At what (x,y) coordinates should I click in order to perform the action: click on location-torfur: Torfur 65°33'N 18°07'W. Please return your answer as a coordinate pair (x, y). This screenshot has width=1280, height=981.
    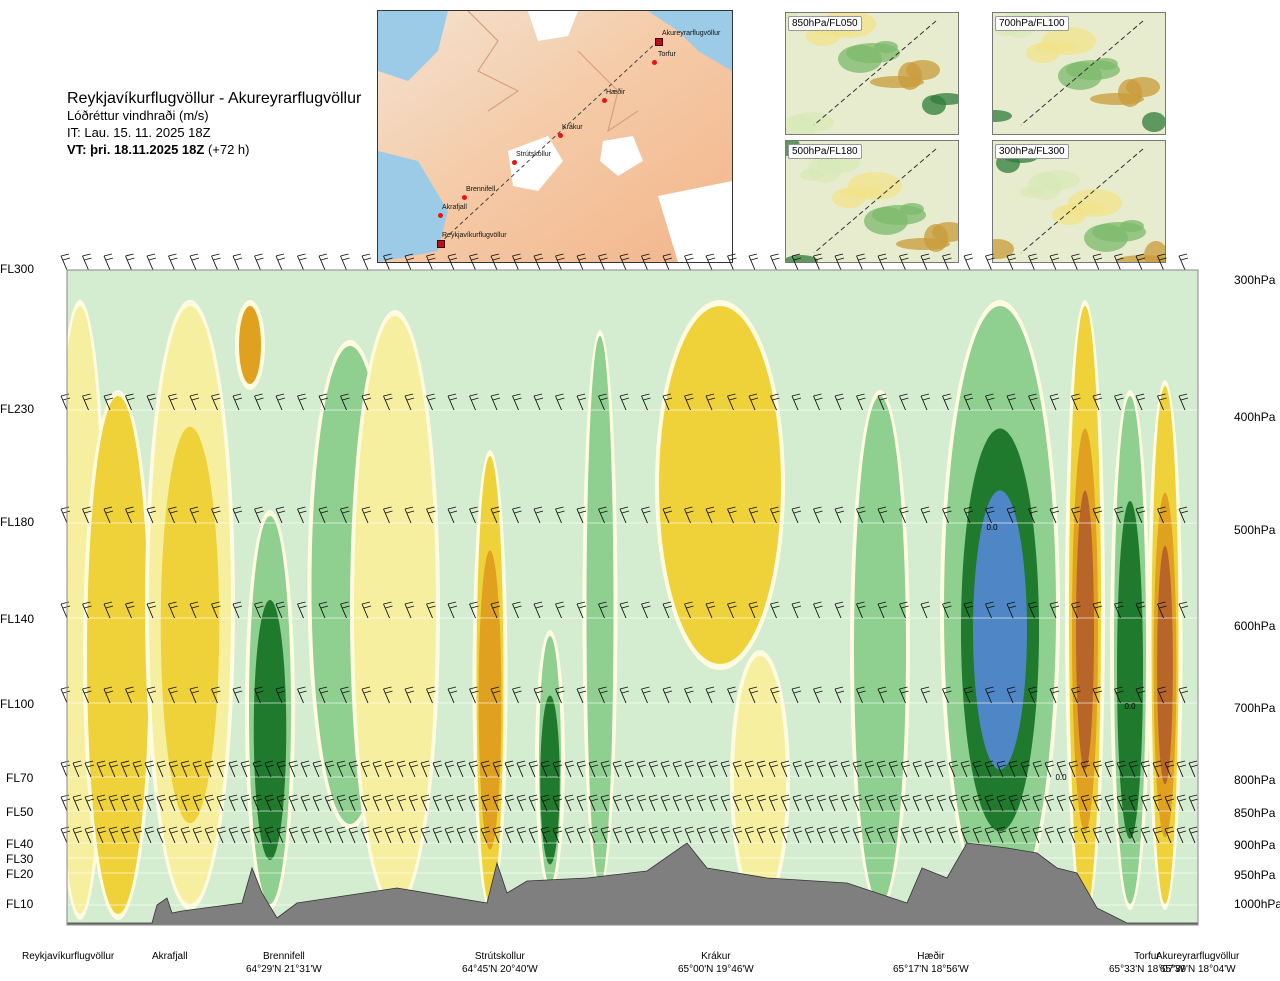
    Looking at the image, I should click on (1147, 963).